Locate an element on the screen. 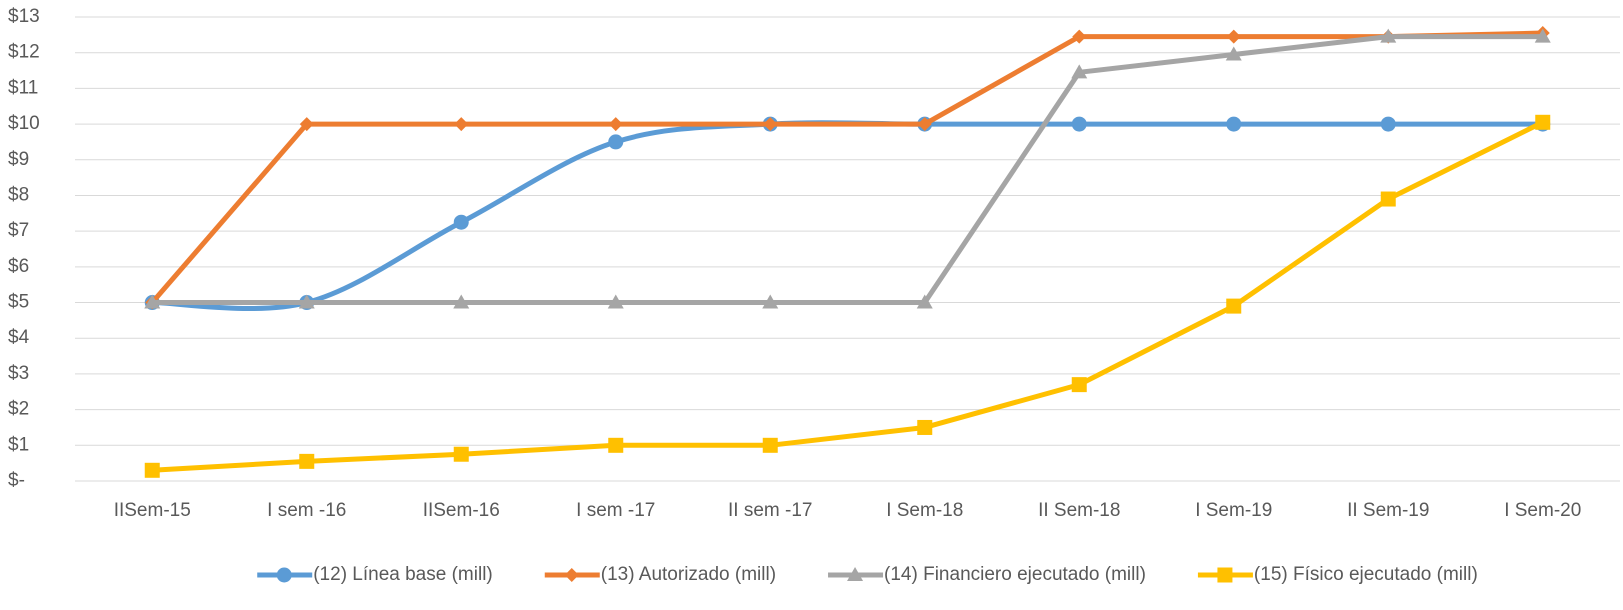  legend-label: (12) Línea base (mill) is located at coordinates (403, 574).